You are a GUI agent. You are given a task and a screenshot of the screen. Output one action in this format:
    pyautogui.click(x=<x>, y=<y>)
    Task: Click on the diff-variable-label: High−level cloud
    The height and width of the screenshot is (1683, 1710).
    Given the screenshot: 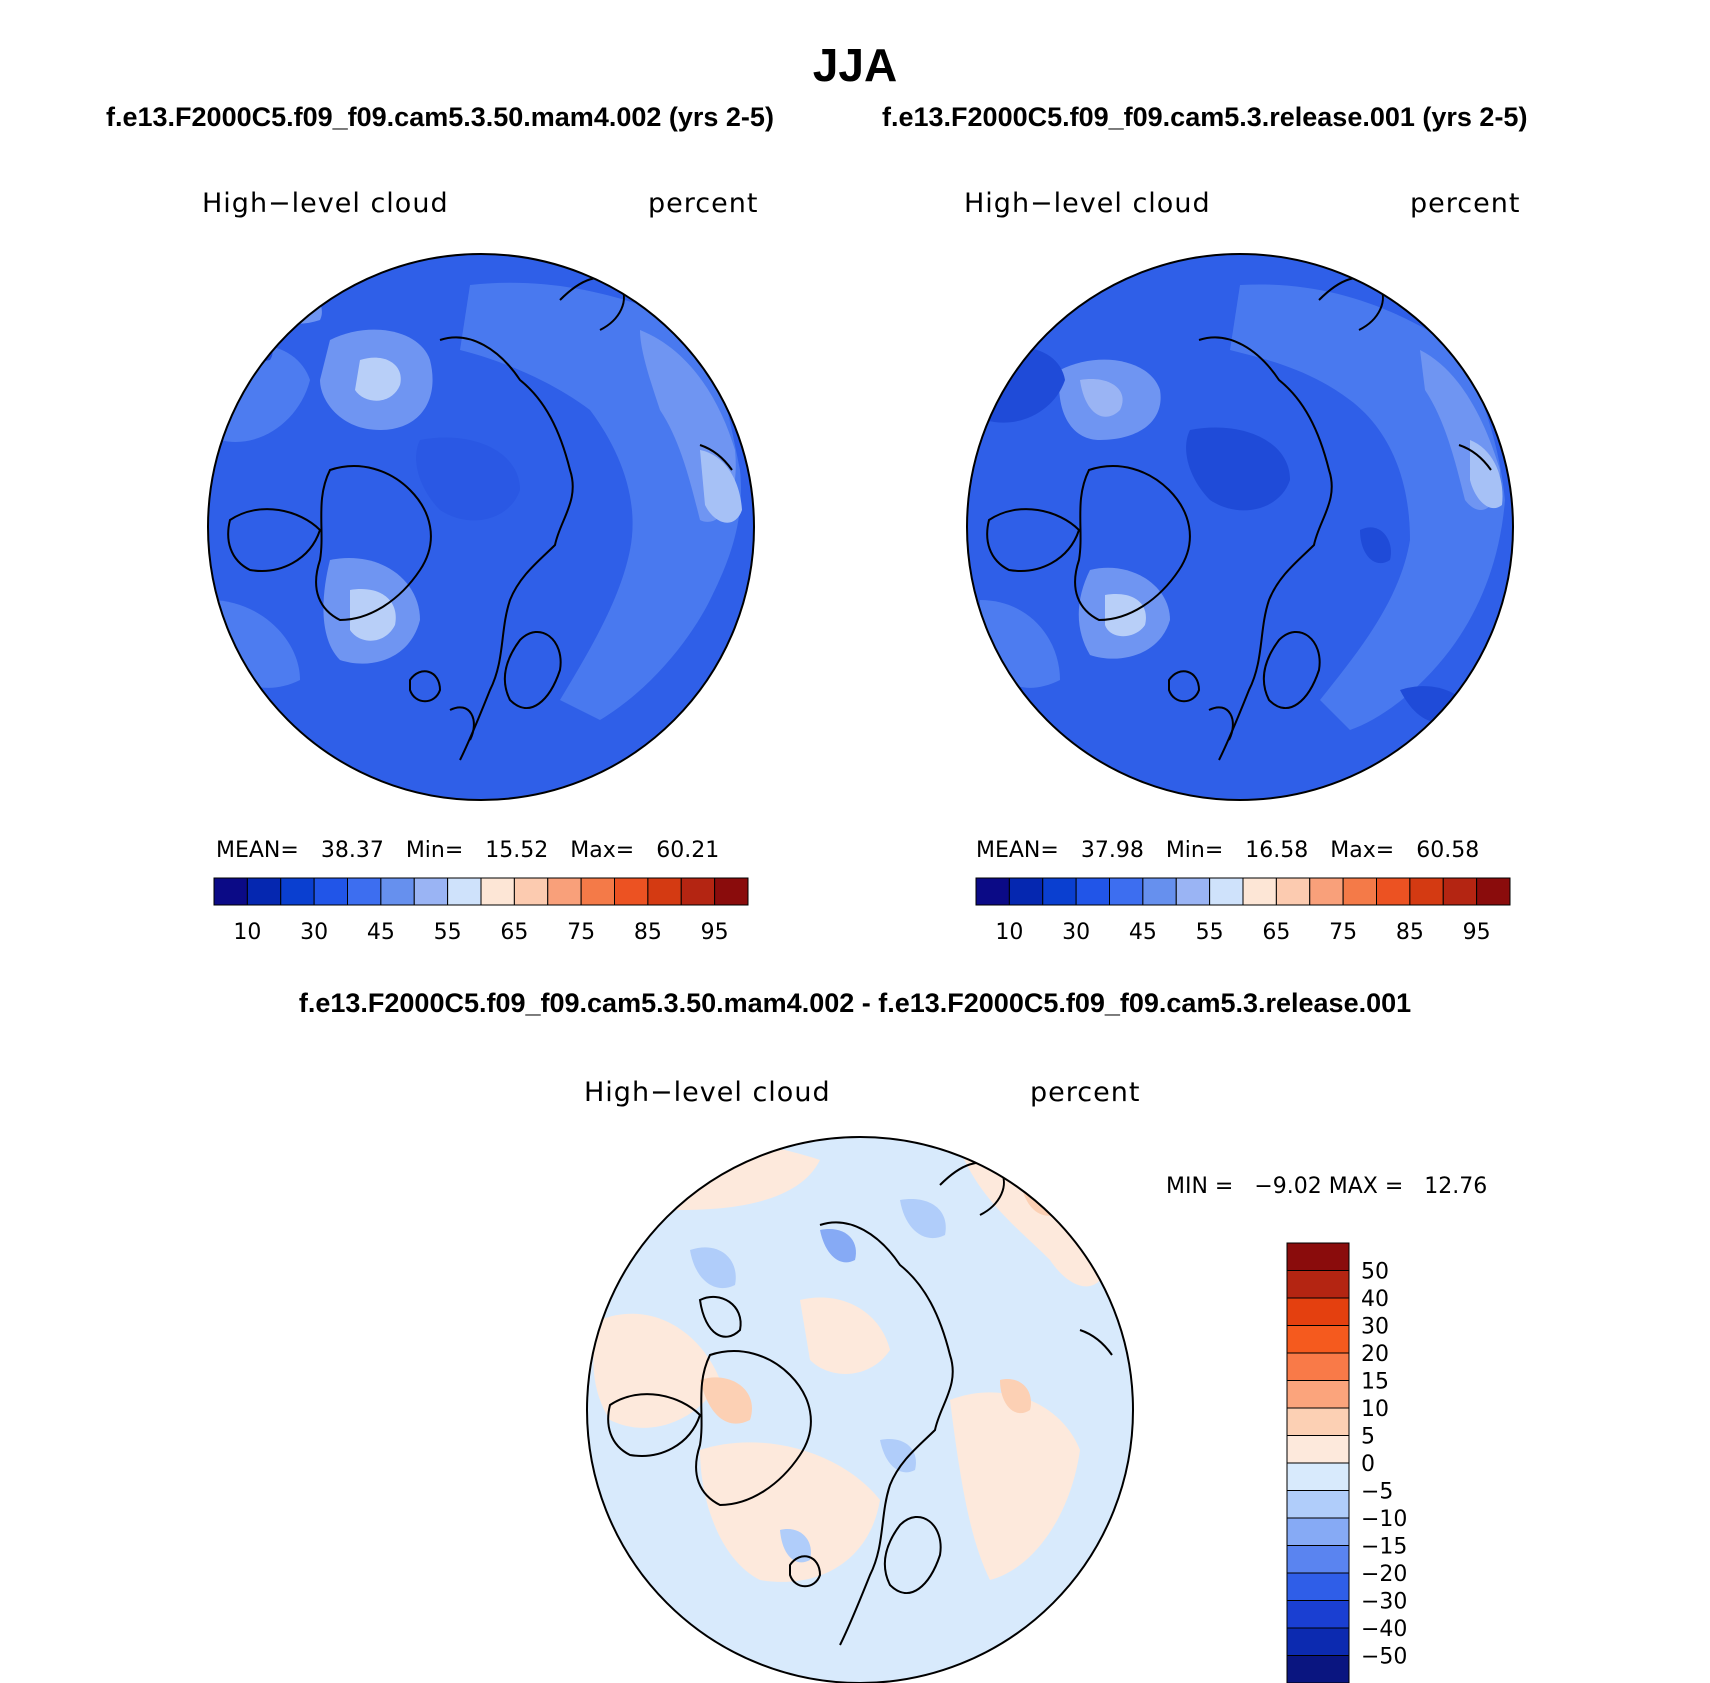 What is the action you would take?
    pyautogui.click(x=707, y=1092)
    